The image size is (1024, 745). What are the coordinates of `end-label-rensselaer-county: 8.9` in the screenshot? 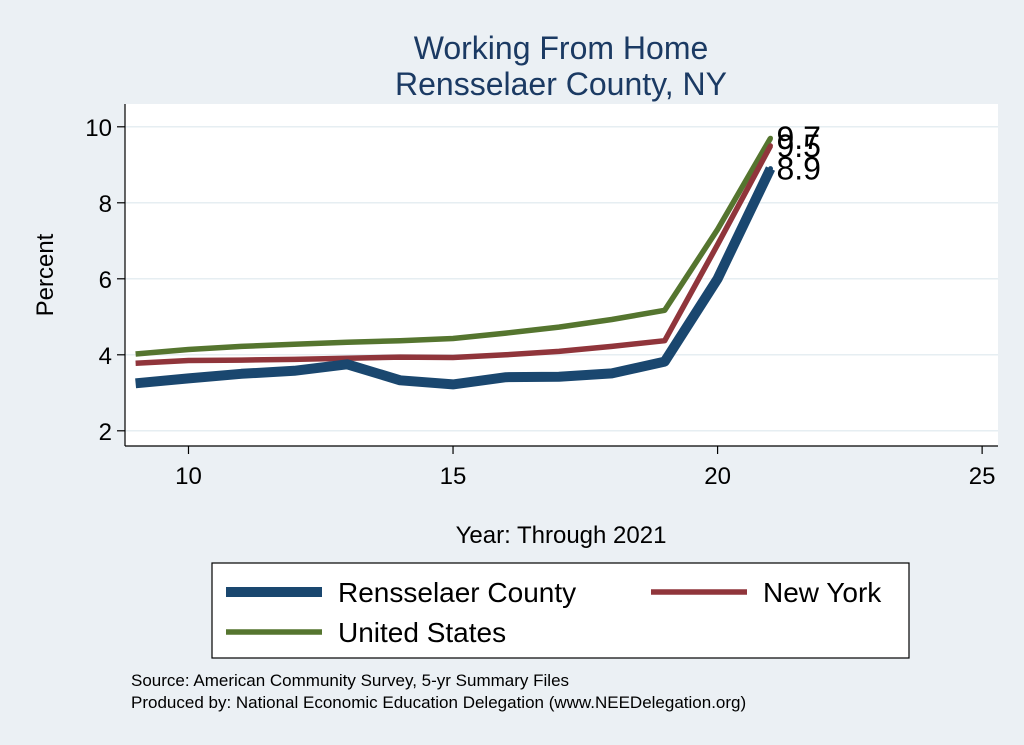 It's located at (798, 169).